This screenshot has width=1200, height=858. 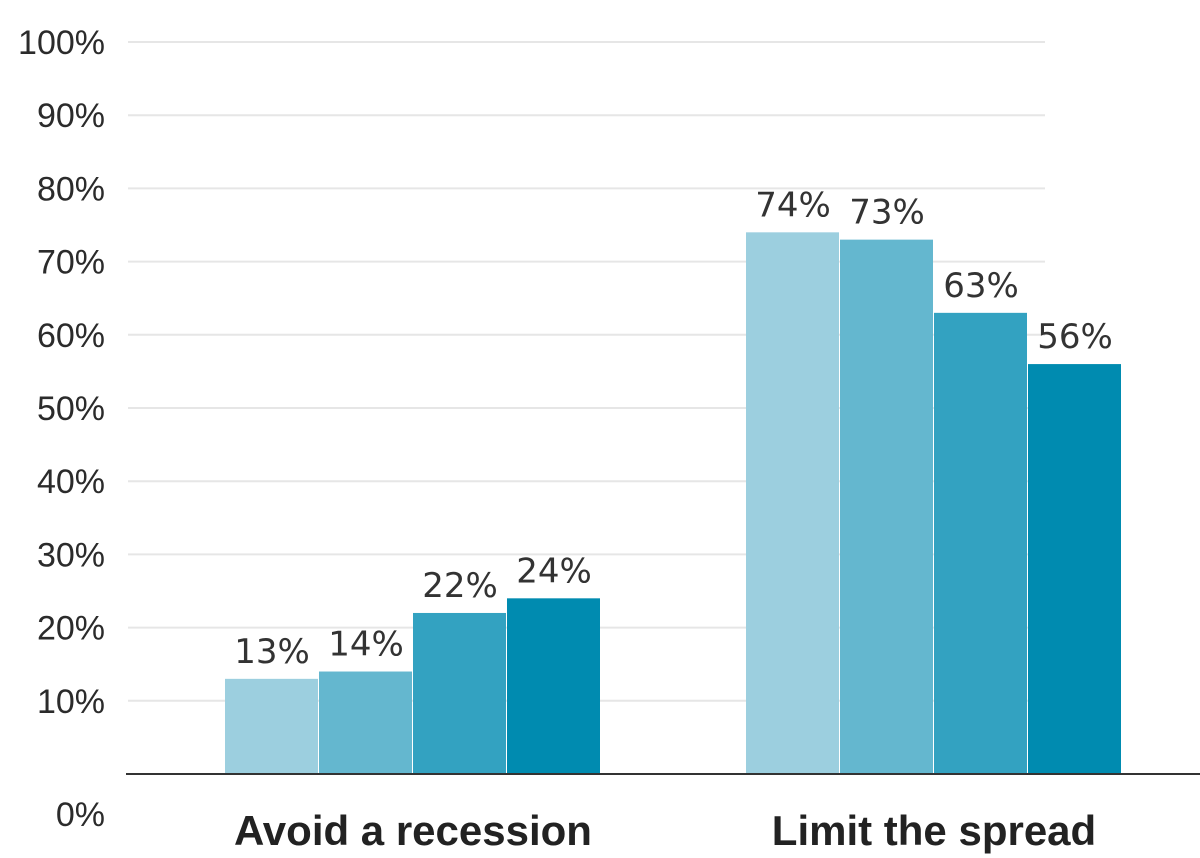 I want to click on category-label: Limit the spread, so click(x=934, y=830).